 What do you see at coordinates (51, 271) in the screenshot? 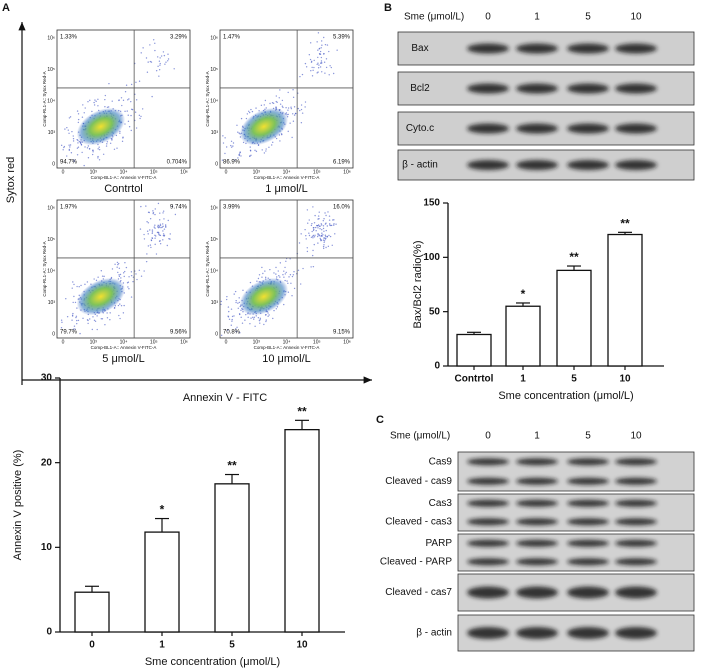
I see `flow-y-tick: 10⁴` at bounding box center [51, 271].